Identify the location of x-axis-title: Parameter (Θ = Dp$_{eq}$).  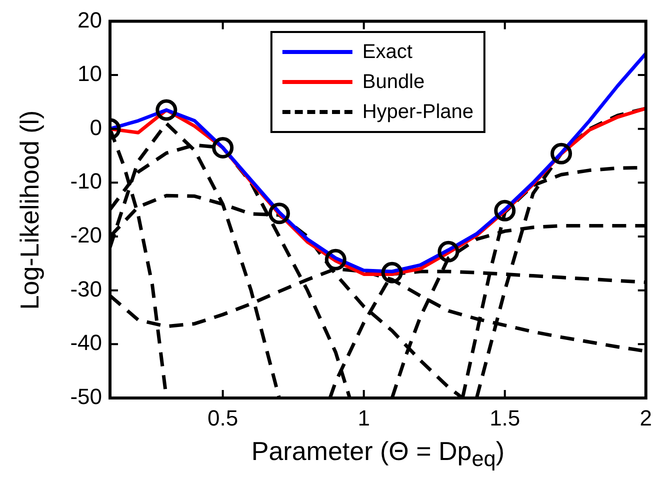
(377, 454).